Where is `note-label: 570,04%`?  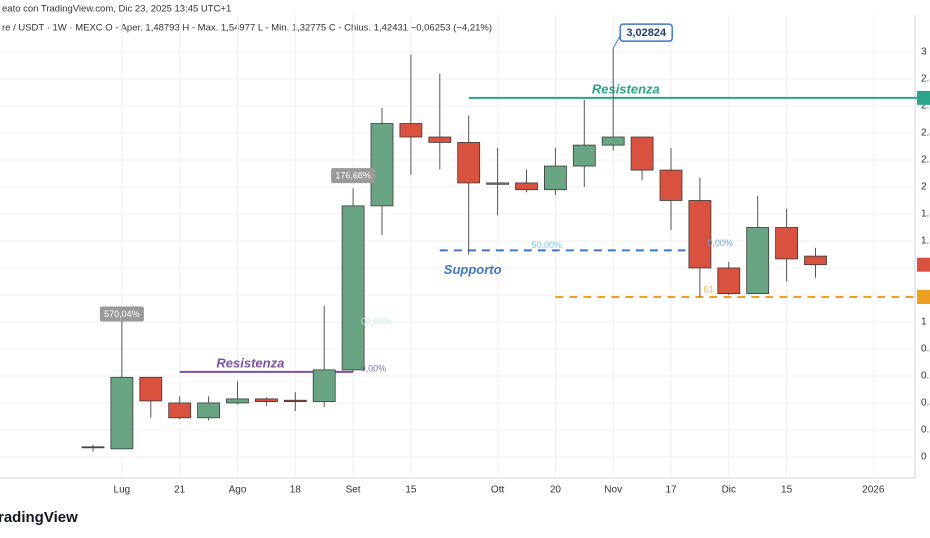 note-label: 570,04% is located at coordinates (122, 314).